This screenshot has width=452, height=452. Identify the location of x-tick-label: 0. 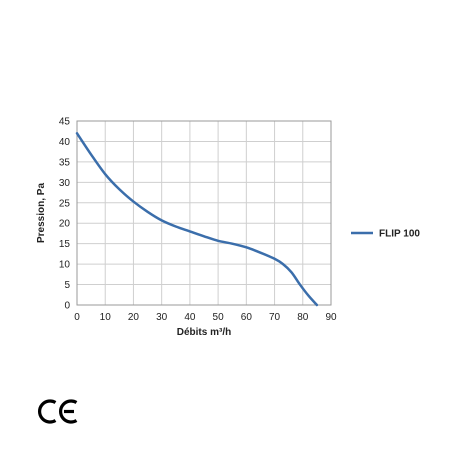
(77, 317).